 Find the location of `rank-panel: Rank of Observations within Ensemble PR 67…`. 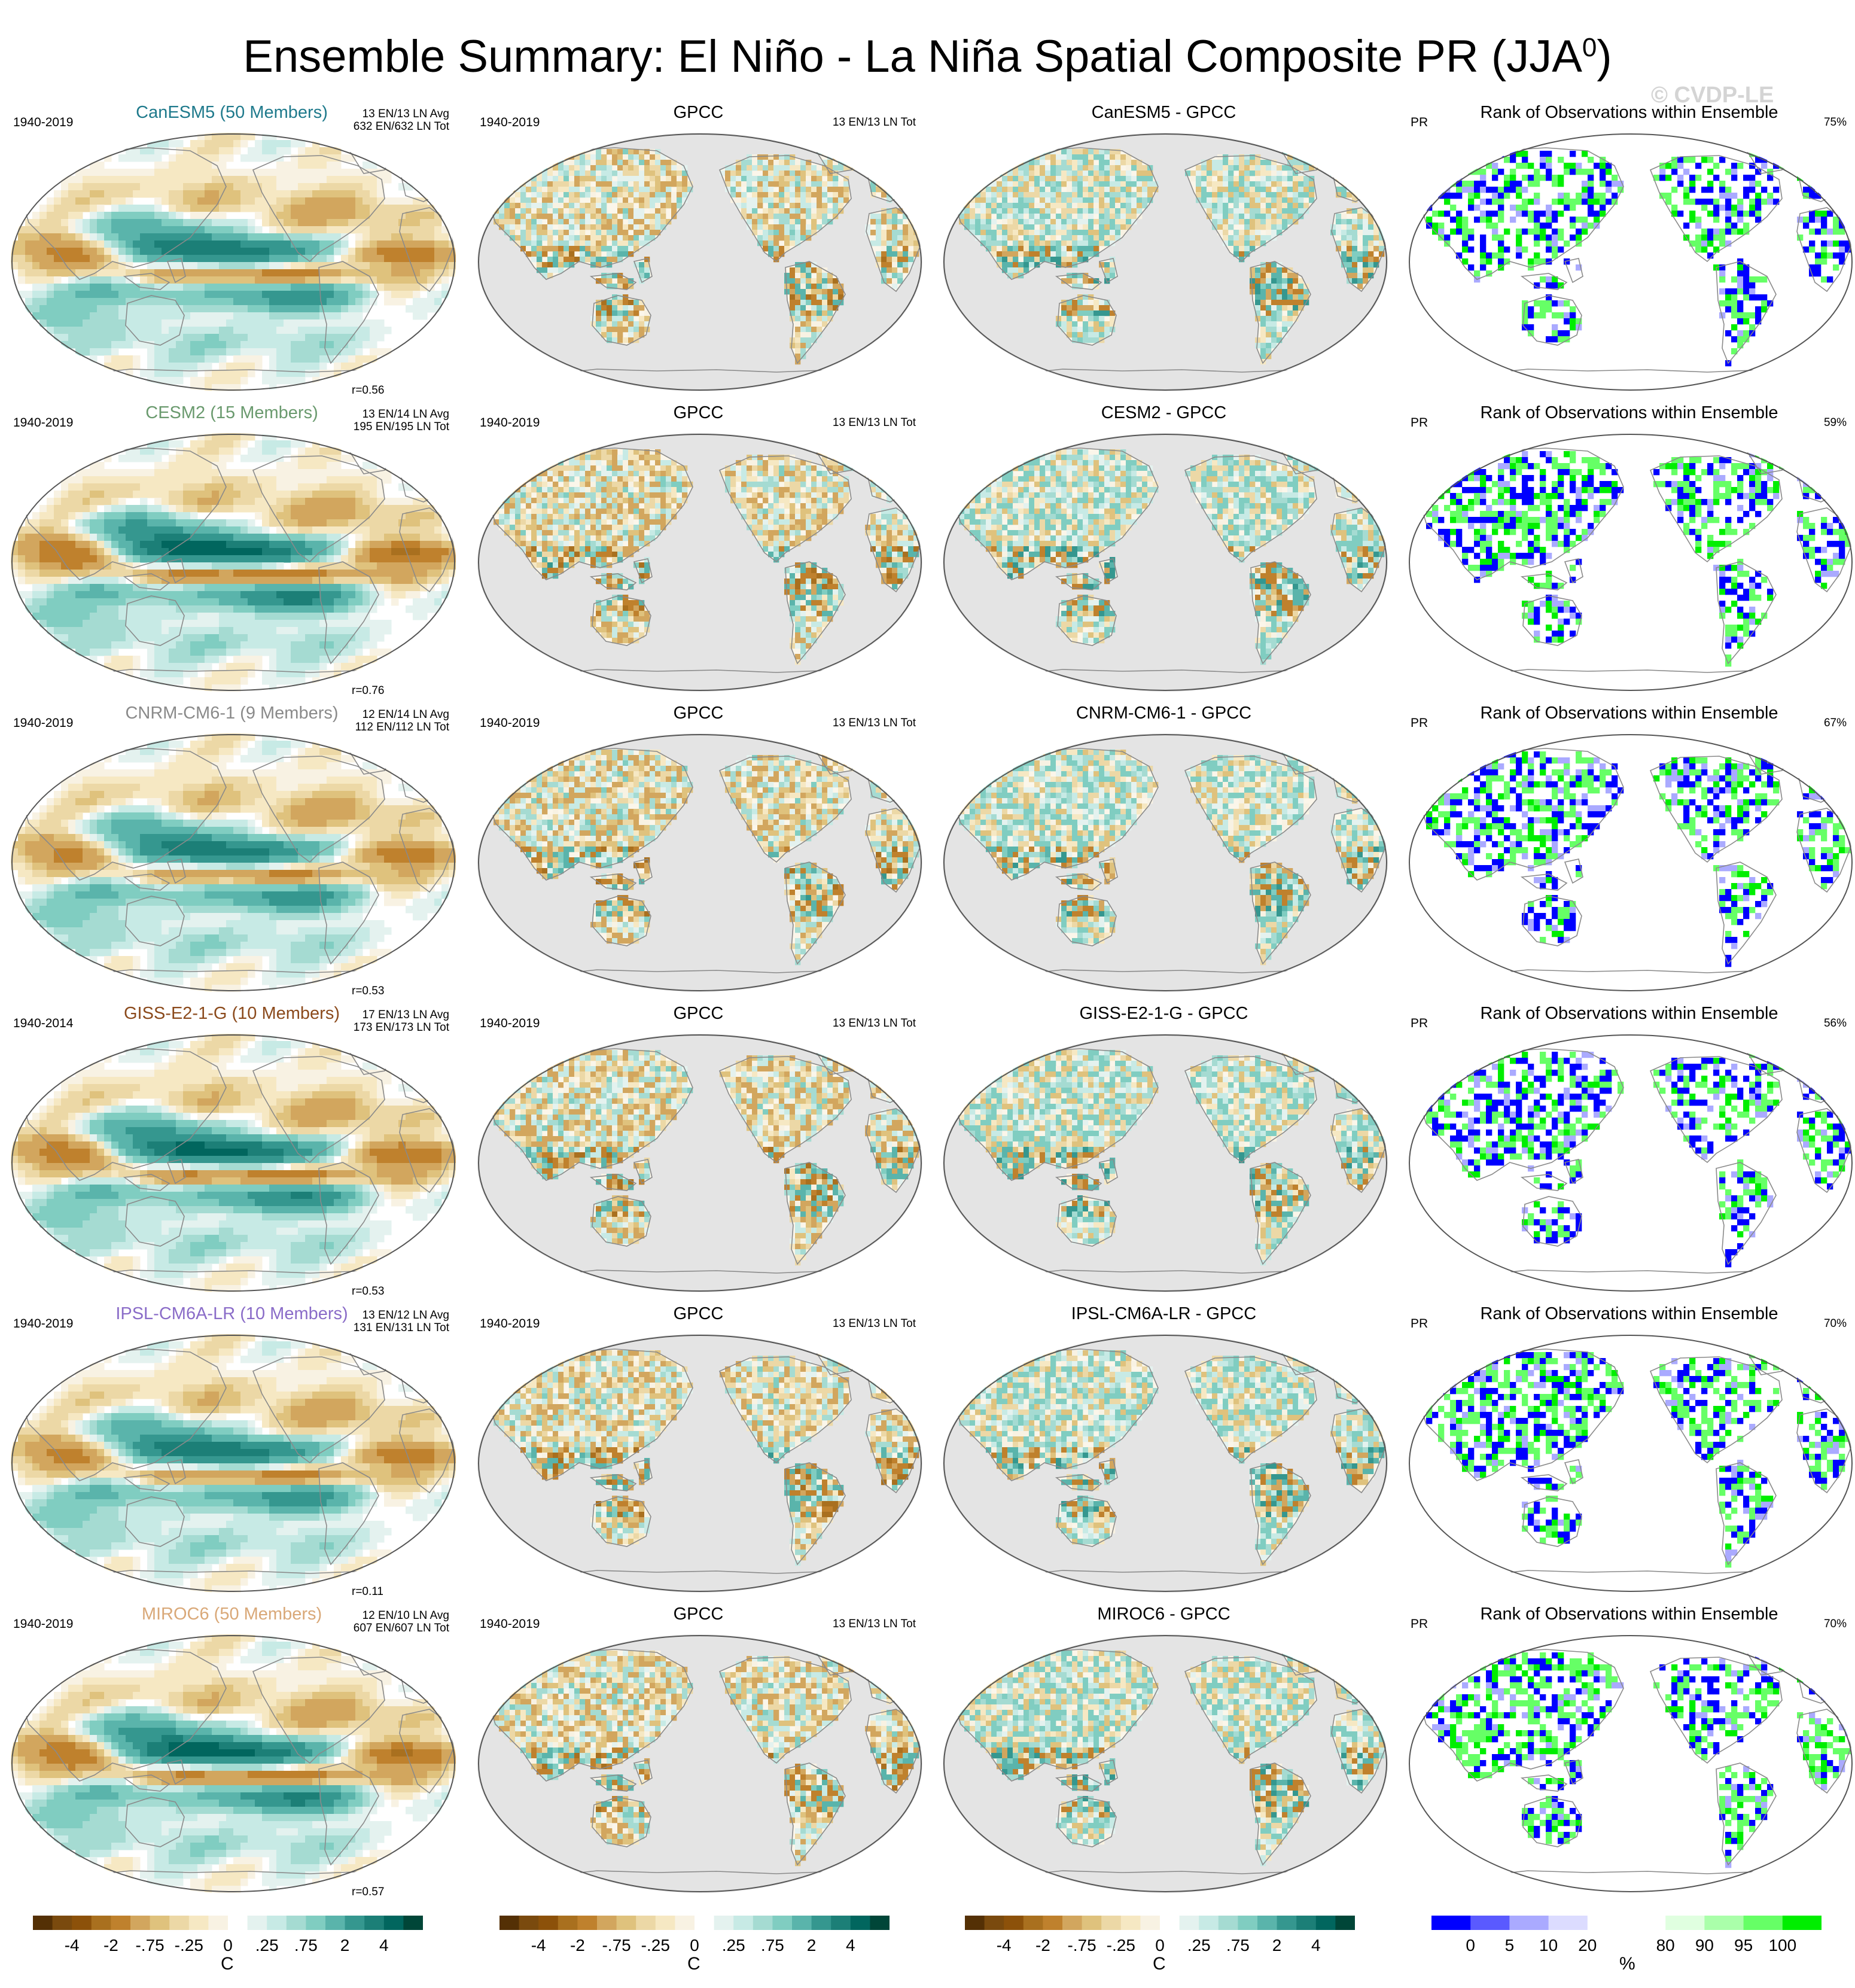

rank-panel: Rank of Observations within Ensemble PR 67… is located at coordinates (1626, 853).